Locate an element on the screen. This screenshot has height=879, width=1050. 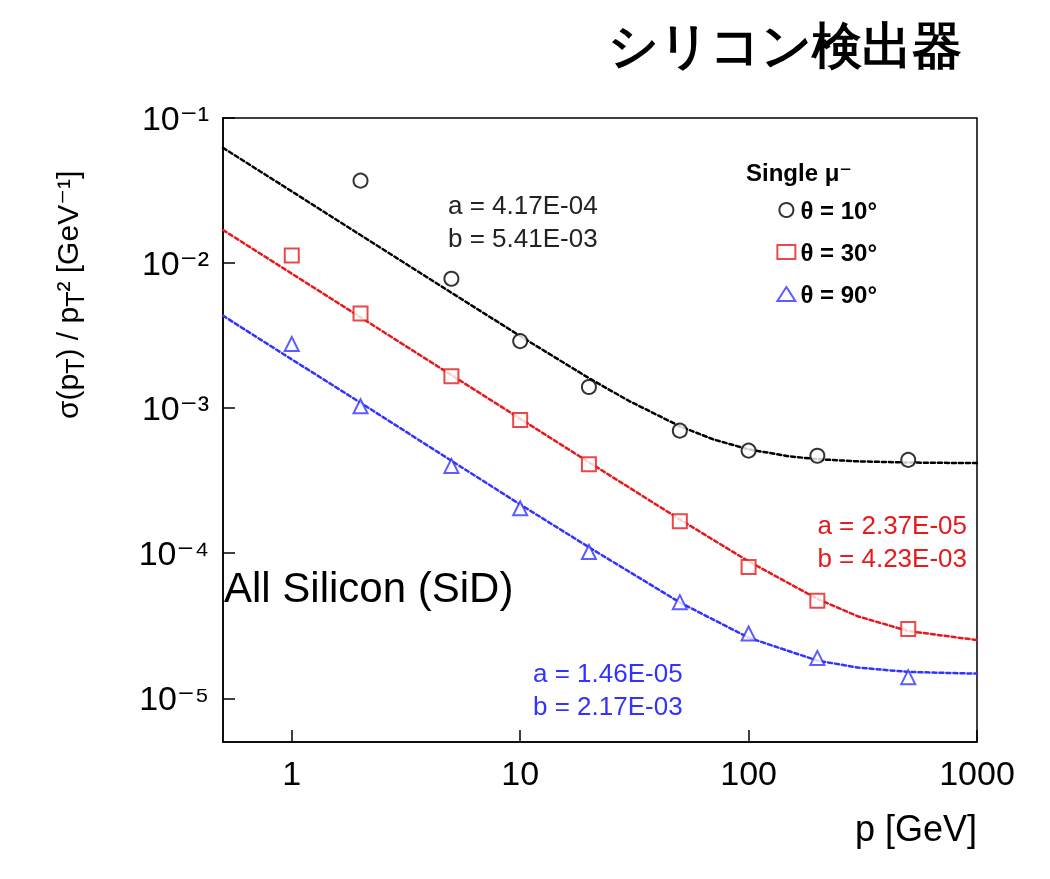
chart-title: シリコン検出器 is located at coordinates (785, 46).